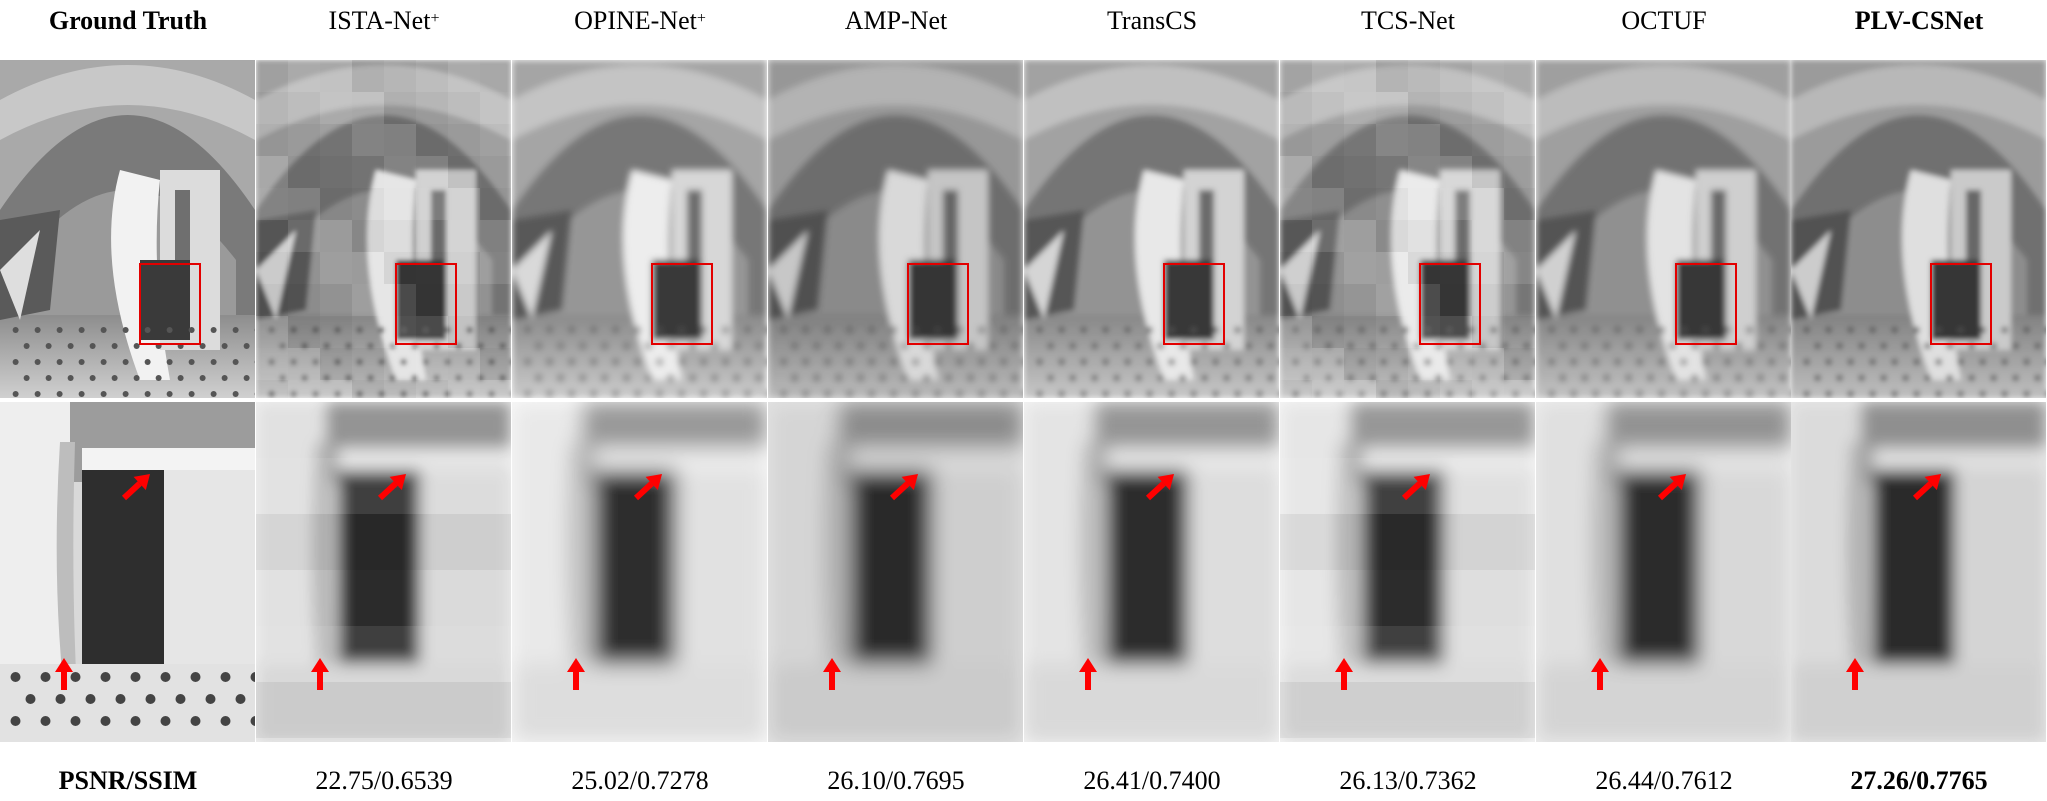  I want to click on metric-value: 26.44/0.7612, so click(1664, 780).